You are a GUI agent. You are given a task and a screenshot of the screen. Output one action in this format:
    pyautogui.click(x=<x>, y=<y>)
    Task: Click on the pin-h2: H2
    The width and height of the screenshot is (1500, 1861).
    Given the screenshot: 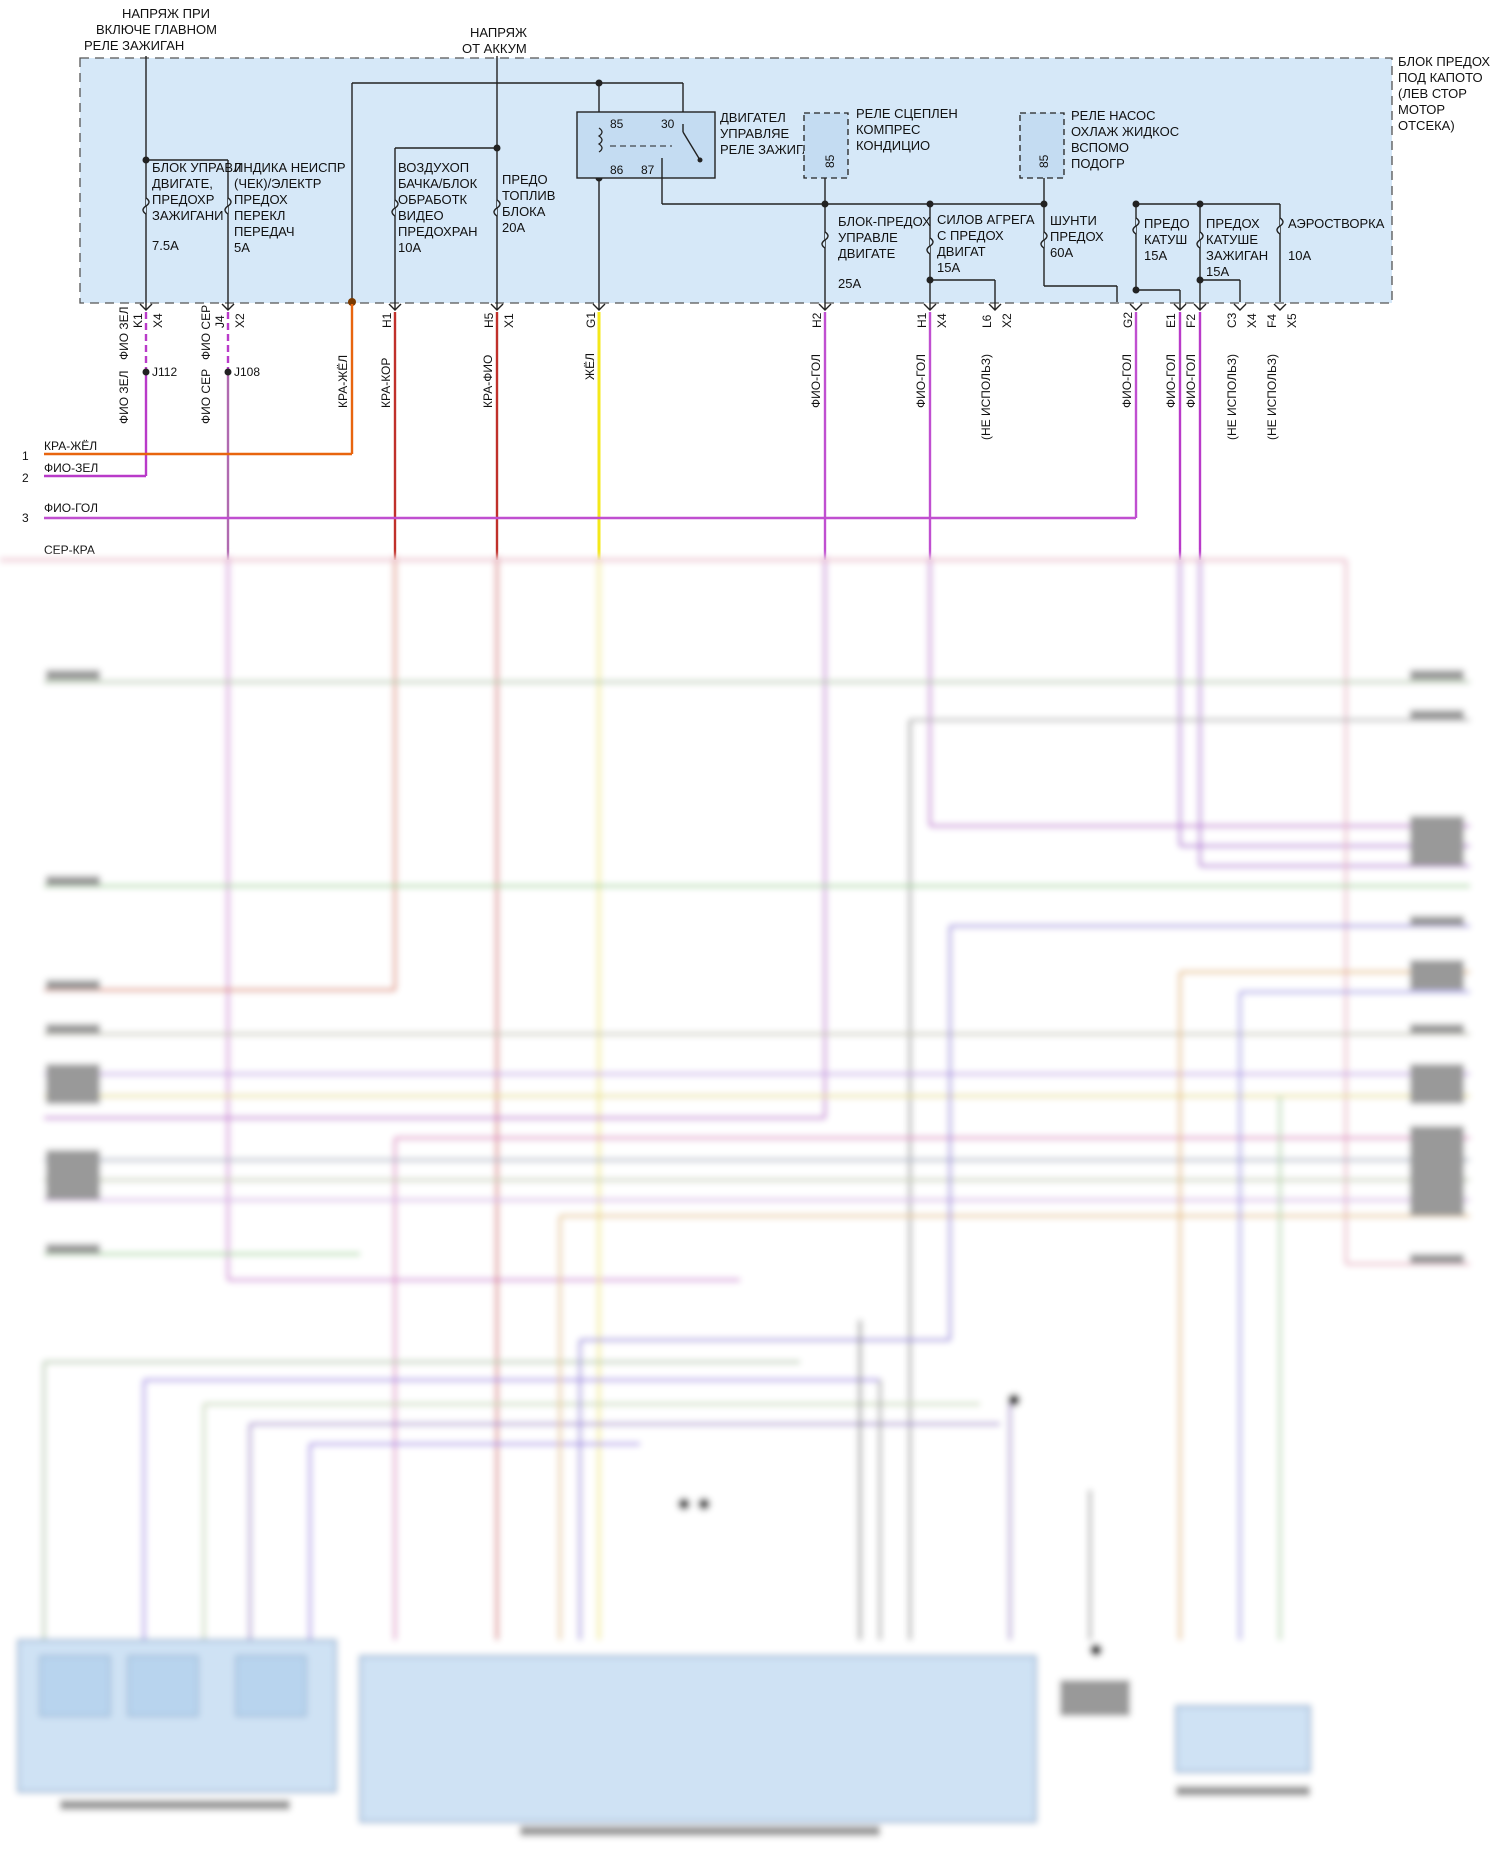 What is the action you would take?
    pyautogui.click(x=817, y=320)
    